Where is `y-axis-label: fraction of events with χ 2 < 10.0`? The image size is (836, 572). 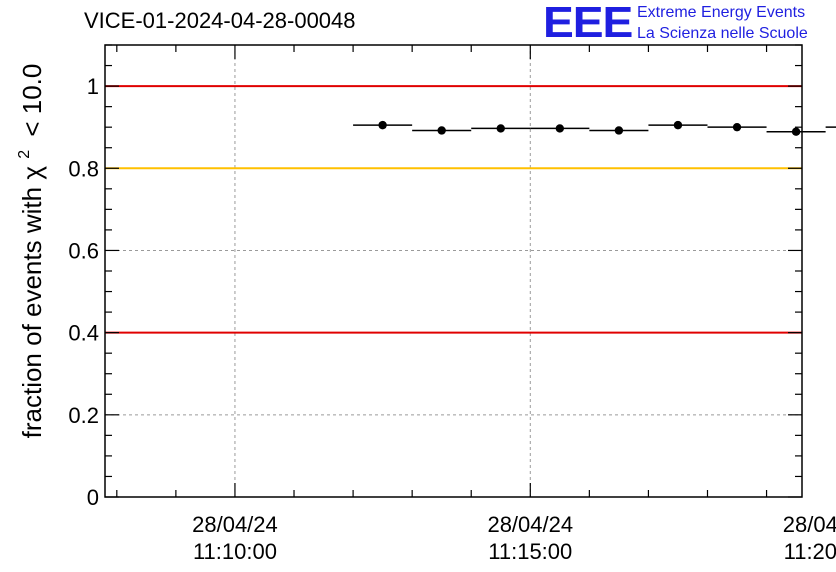 y-axis-label: fraction of events with χ 2 < 10.0 is located at coordinates (26, 251).